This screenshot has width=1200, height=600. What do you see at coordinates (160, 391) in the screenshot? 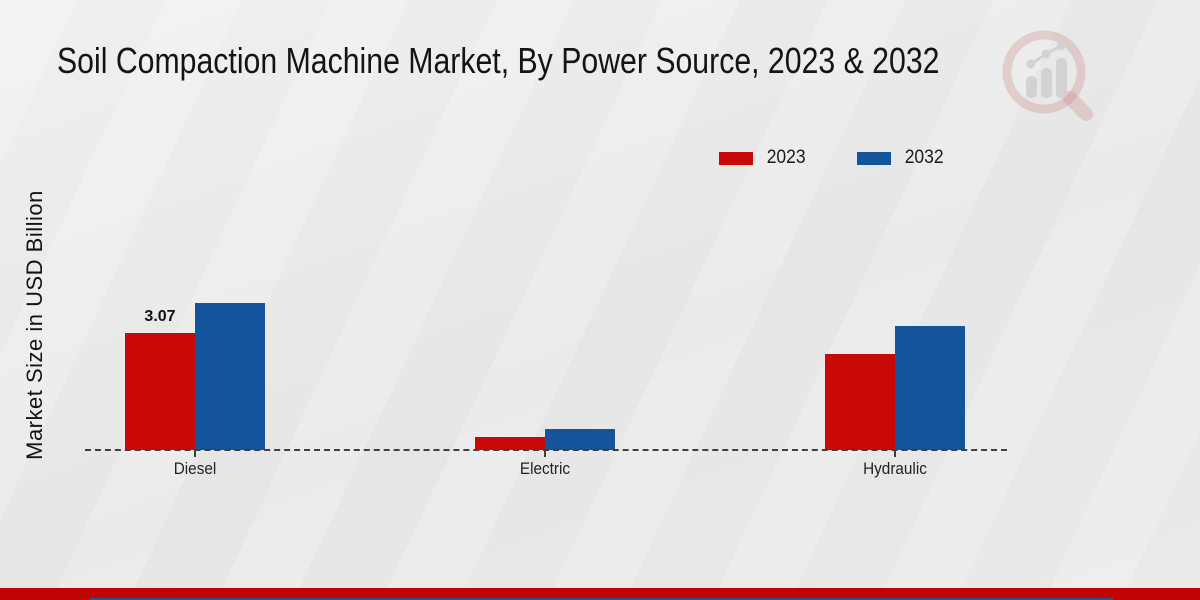
I see `bar-2023-diesel` at bounding box center [160, 391].